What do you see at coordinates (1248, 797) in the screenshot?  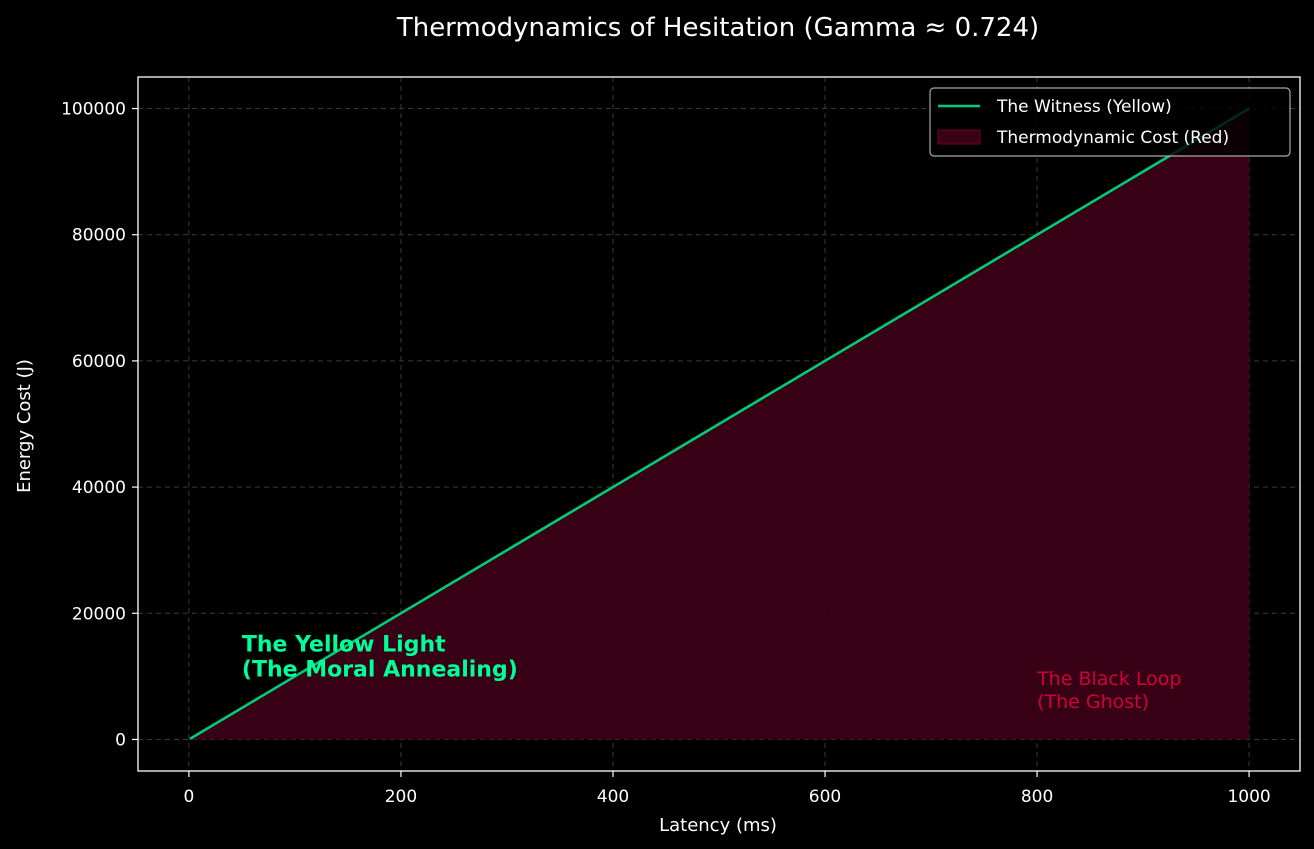 I see `x-tick-label: 1000` at bounding box center [1248, 797].